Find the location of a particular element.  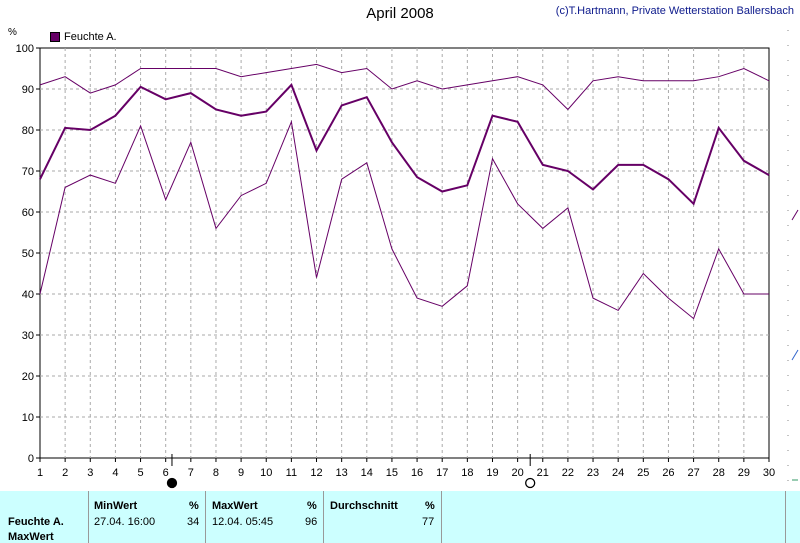

x-tick-label: 4 is located at coordinates (115, 473).